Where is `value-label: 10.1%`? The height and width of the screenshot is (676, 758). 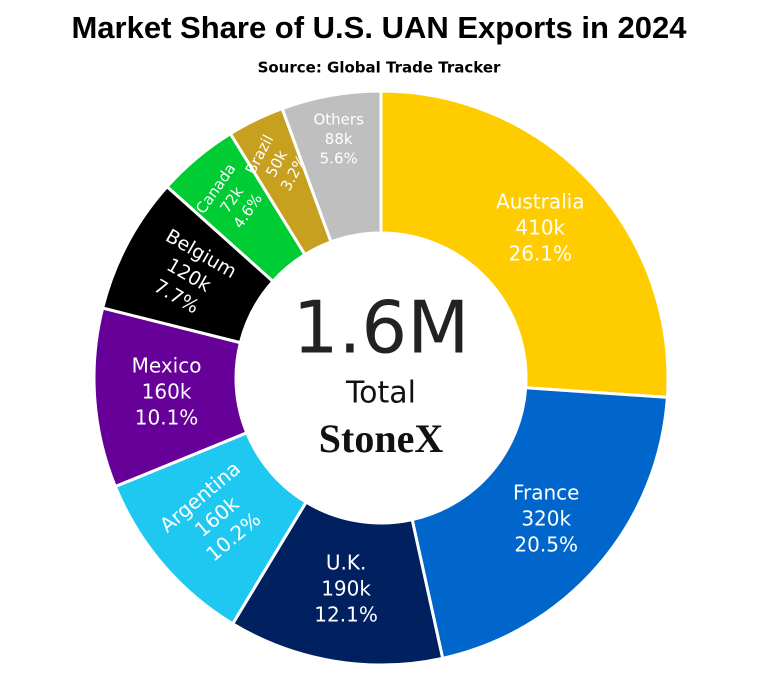 value-label: 10.1% is located at coordinates (167, 418).